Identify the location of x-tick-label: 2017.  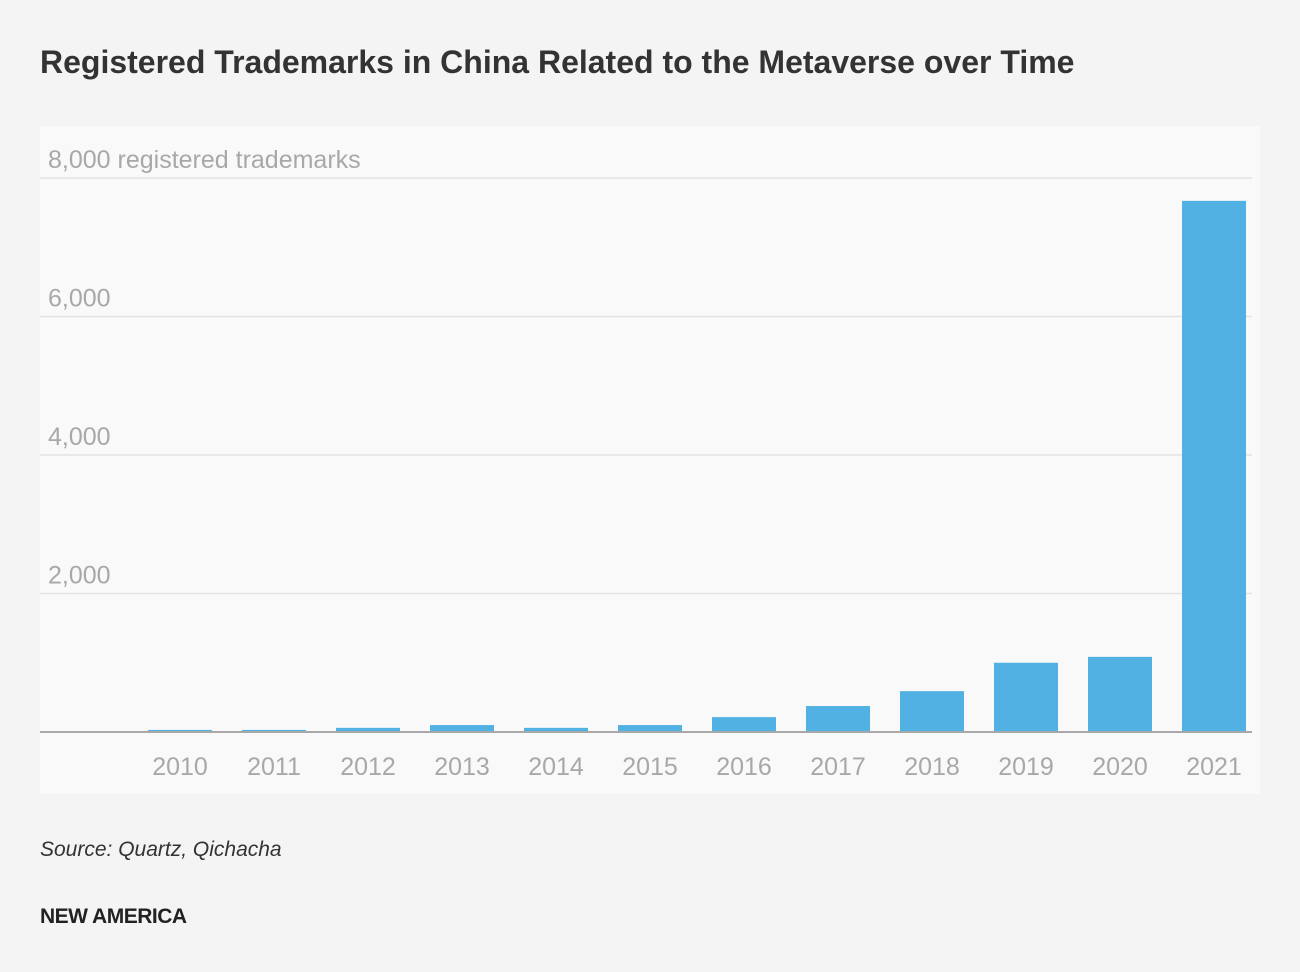
(838, 767).